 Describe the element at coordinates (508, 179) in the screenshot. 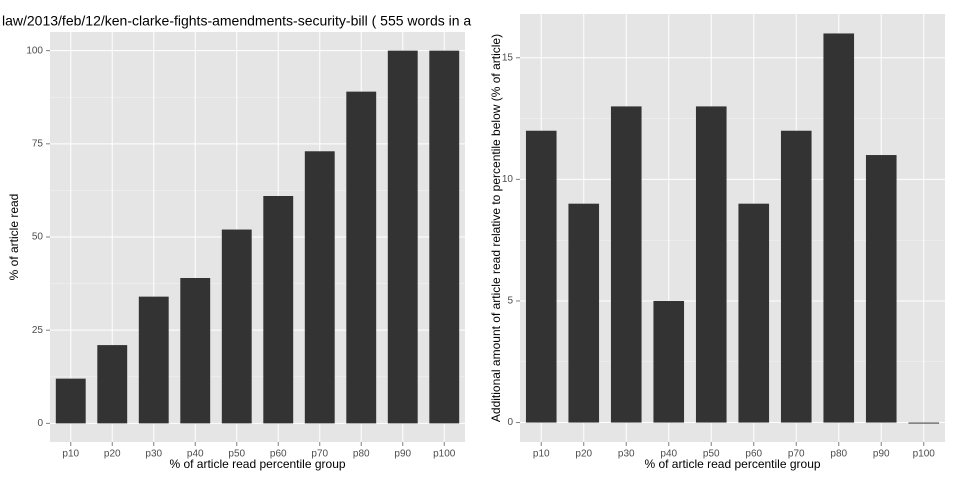

I see `y-tick-label: 10` at that location.